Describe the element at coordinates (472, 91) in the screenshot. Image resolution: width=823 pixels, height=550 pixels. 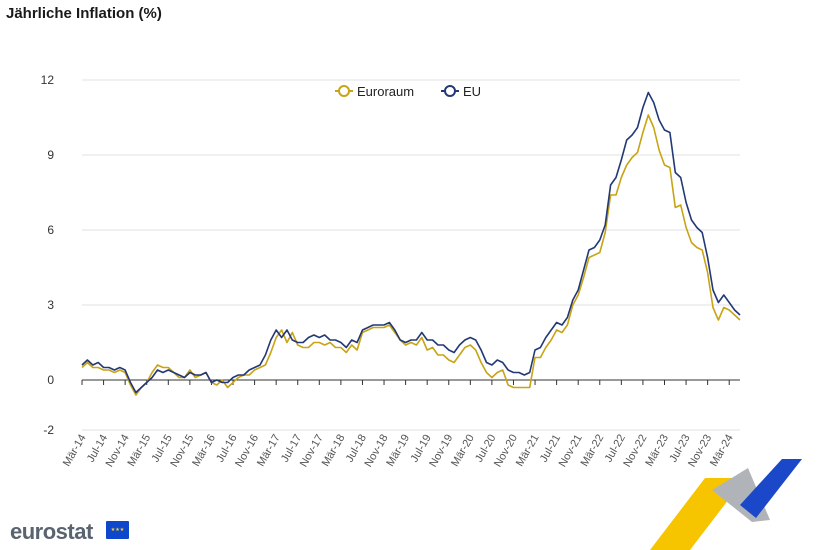
I see `legend-label: EU` at that location.